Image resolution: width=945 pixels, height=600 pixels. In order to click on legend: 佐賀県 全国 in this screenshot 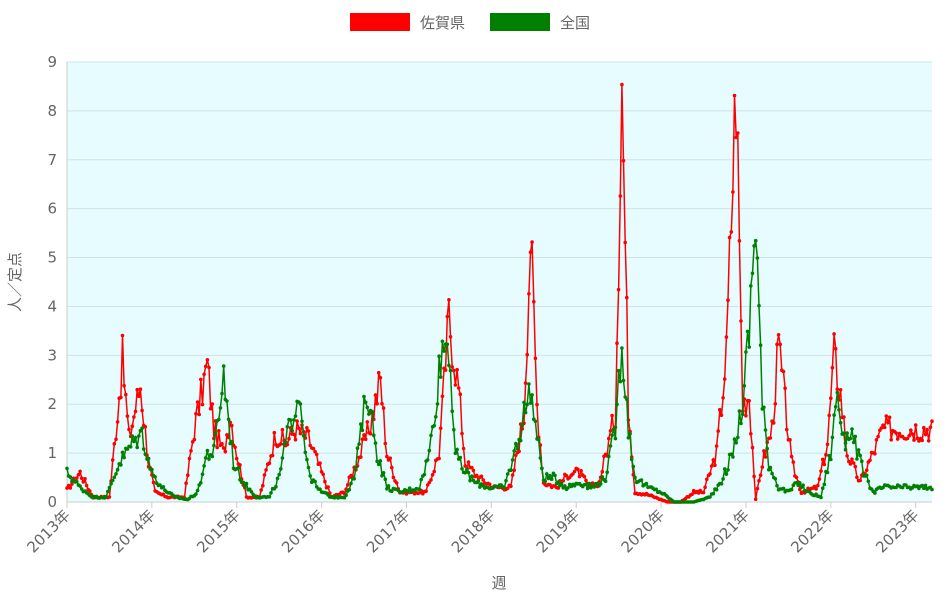, I will do `click(470, 22)`.